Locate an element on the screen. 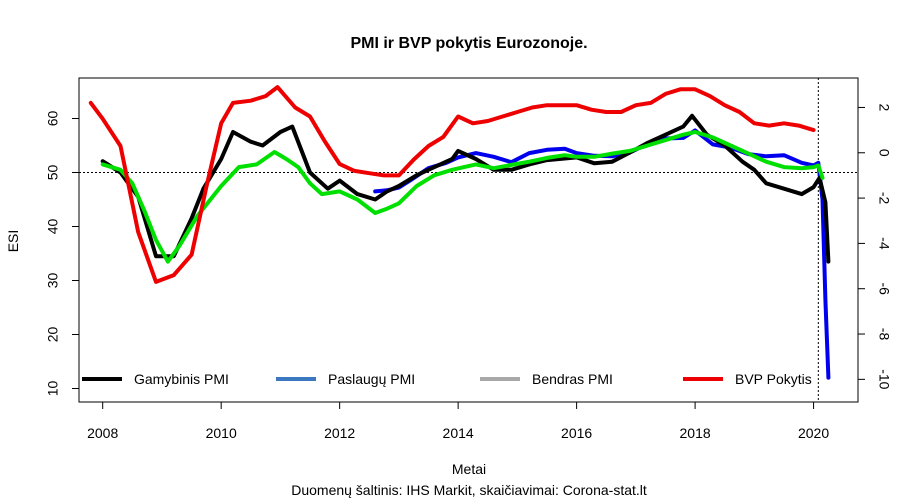 Image resolution: width=900 pixels, height=500 pixels. y-tick-label-left: 40 is located at coordinates (53, 227).